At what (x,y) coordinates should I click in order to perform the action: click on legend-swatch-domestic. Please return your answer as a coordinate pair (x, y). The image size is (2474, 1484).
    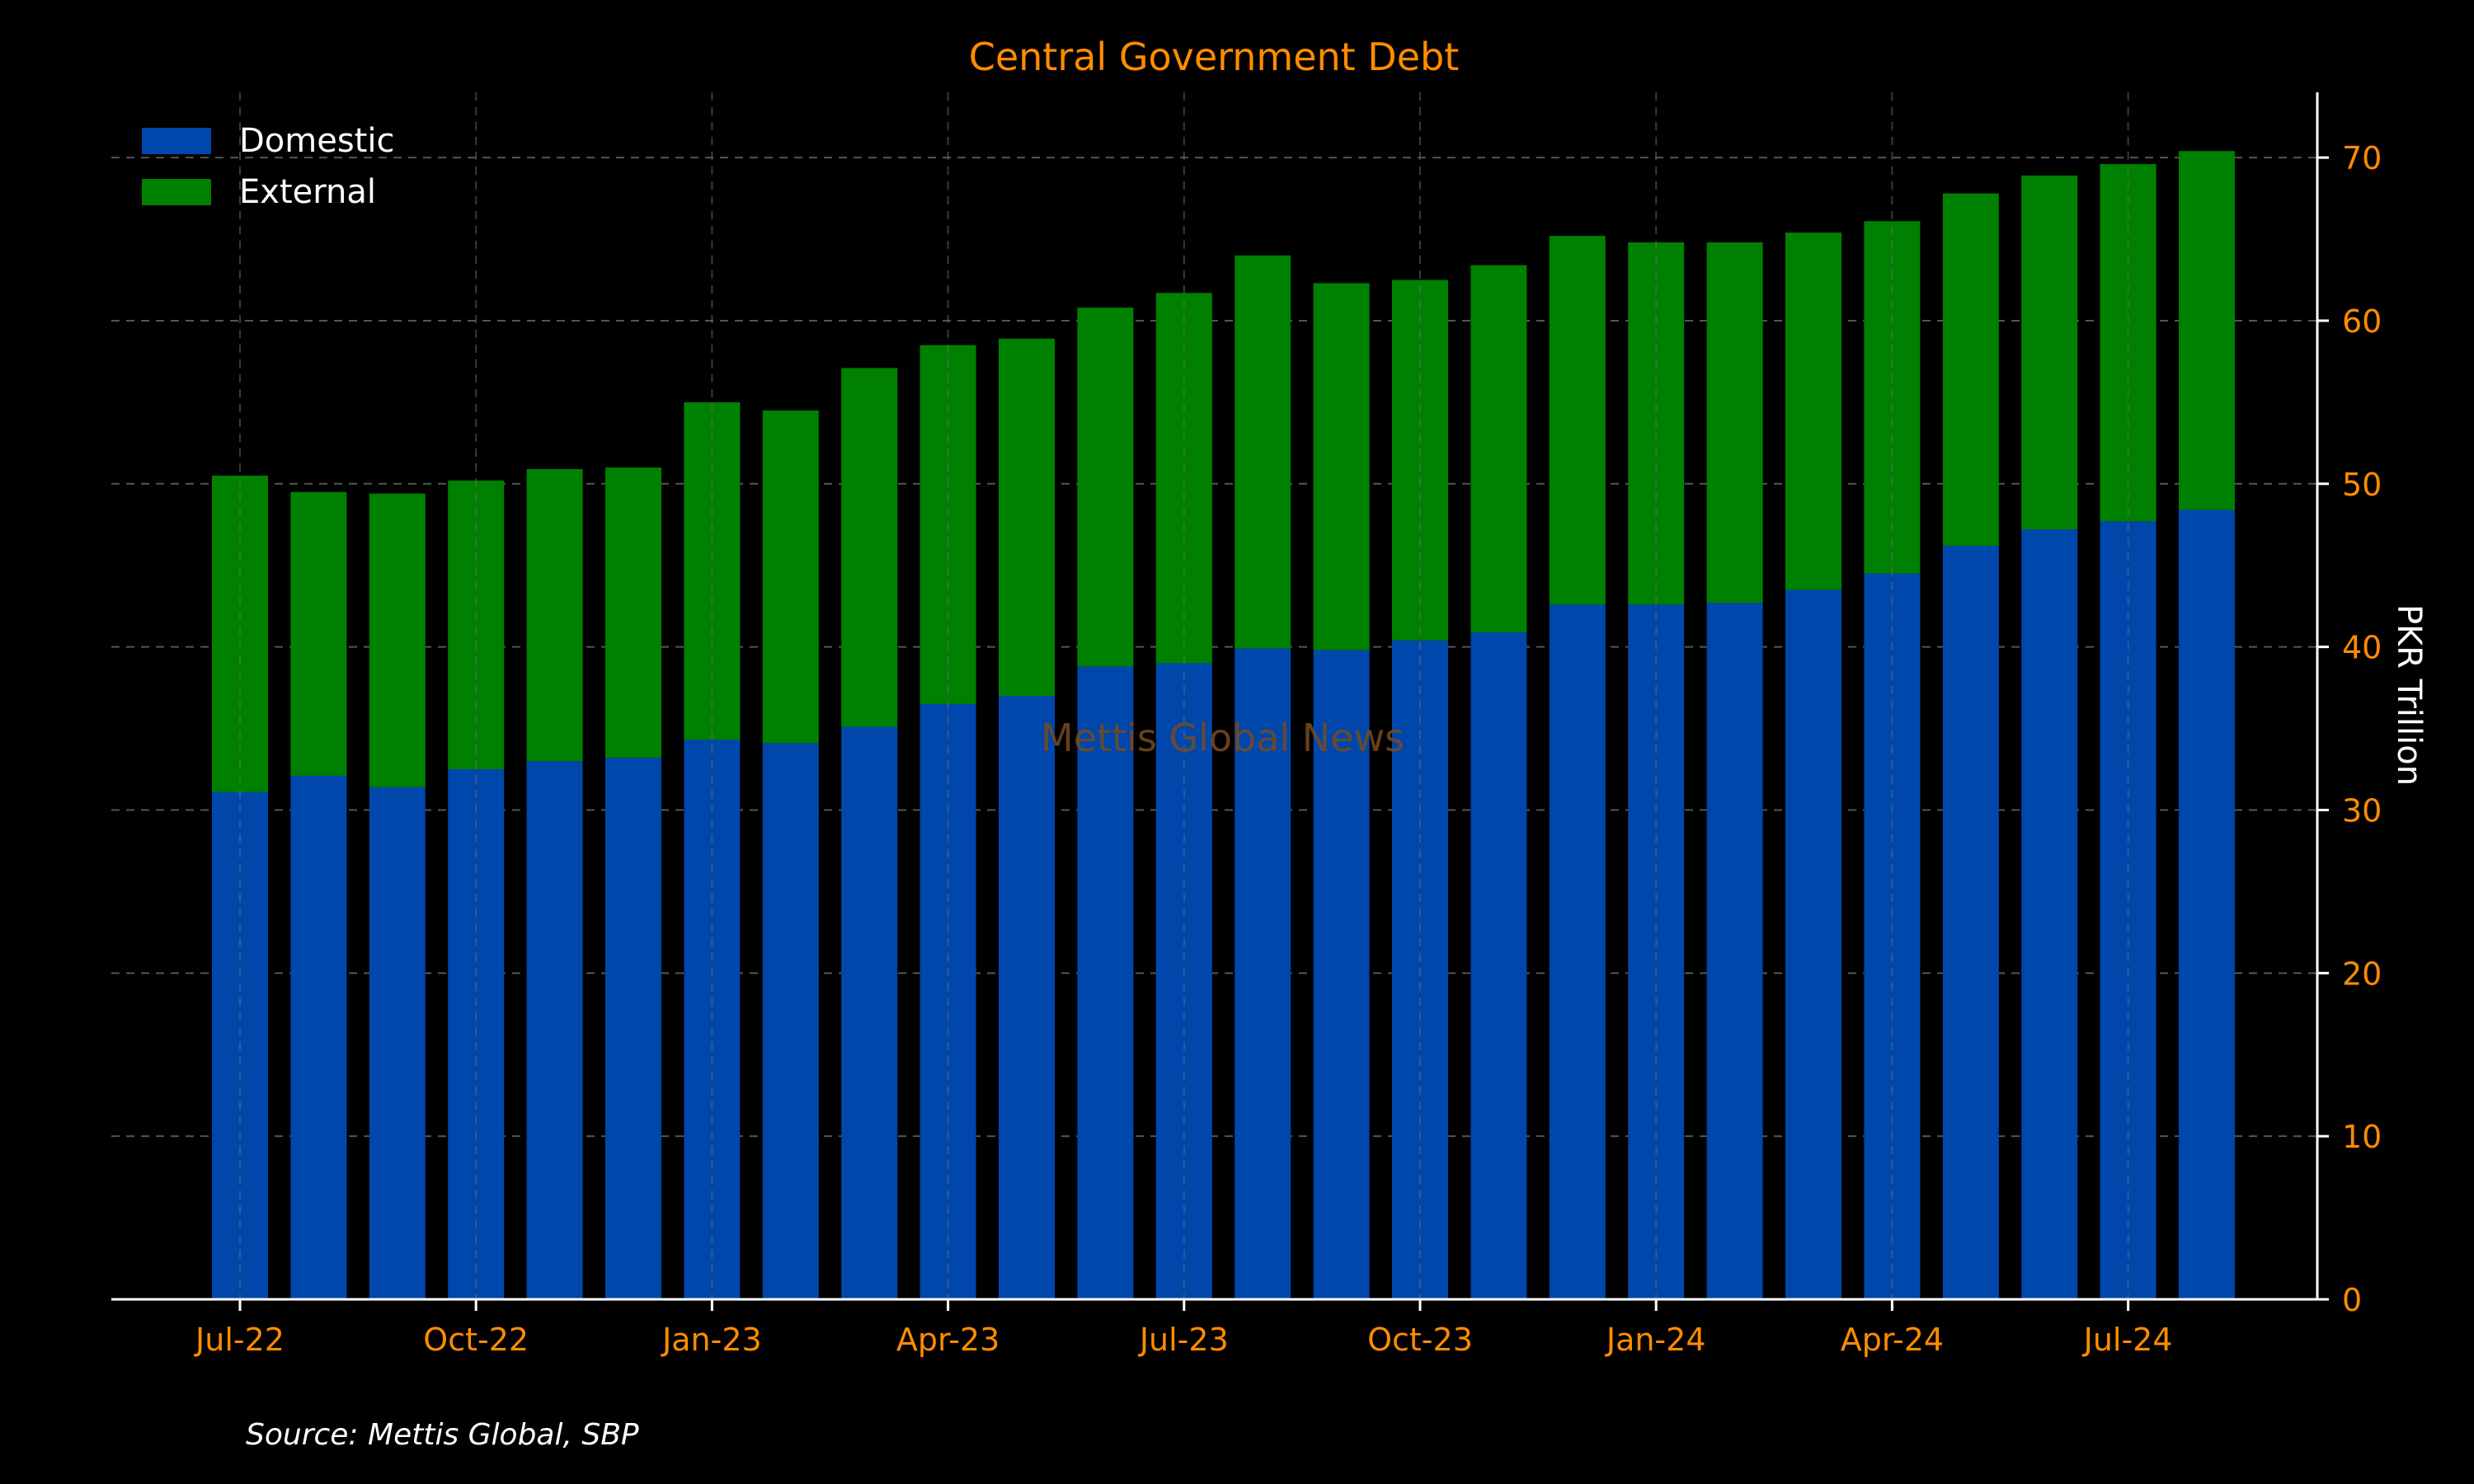
    Looking at the image, I should click on (176, 141).